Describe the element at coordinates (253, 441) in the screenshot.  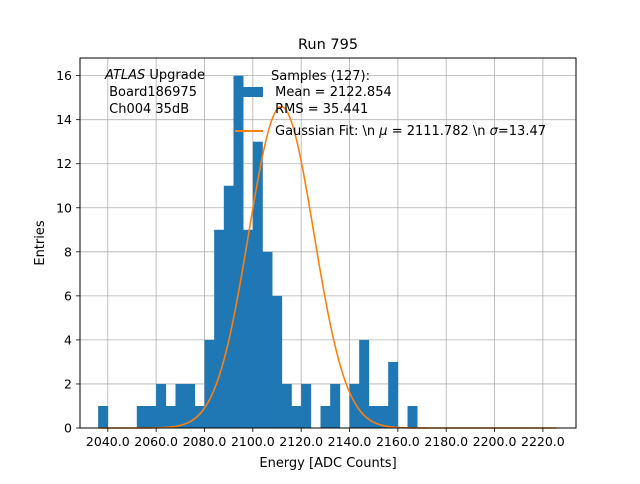
I see `x-tick-label: 2100.0` at that location.